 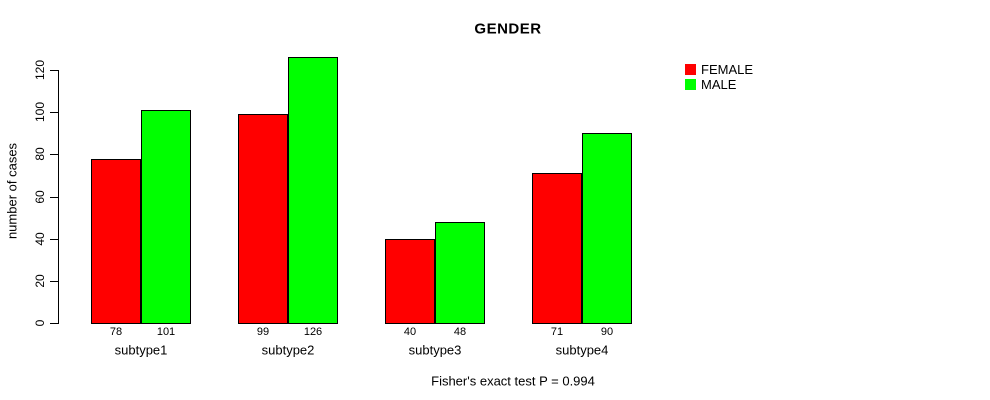 What do you see at coordinates (727, 69) in the screenshot?
I see `legend-label-female: FEMALE` at bounding box center [727, 69].